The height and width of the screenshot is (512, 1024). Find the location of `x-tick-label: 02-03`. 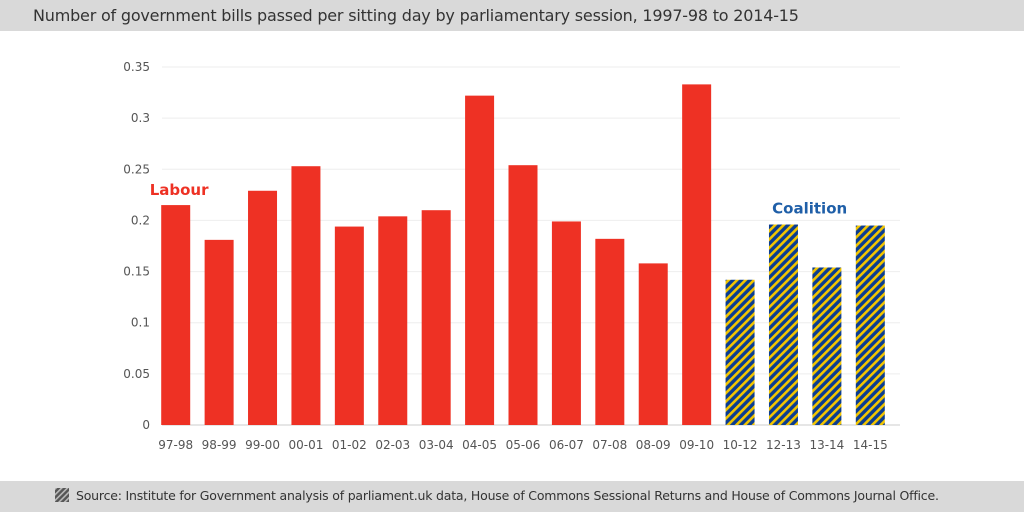

x-tick-label: 02-03 is located at coordinates (392, 445).